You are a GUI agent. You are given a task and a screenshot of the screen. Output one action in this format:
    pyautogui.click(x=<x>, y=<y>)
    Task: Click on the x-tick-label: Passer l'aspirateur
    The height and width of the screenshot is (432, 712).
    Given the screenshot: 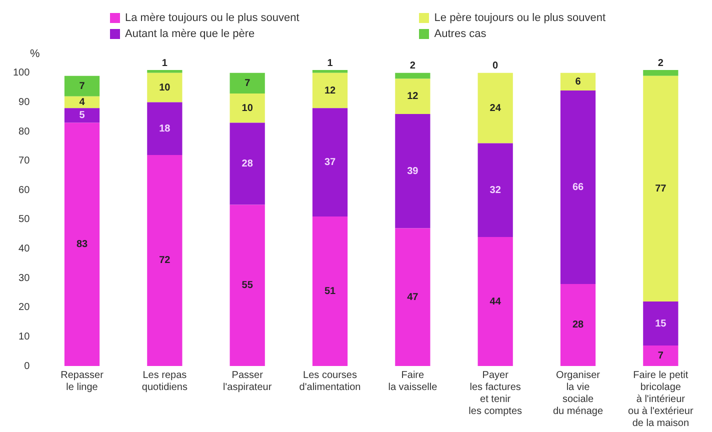 What is the action you would take?
    pyautogui.click(x=247, y=381)
    